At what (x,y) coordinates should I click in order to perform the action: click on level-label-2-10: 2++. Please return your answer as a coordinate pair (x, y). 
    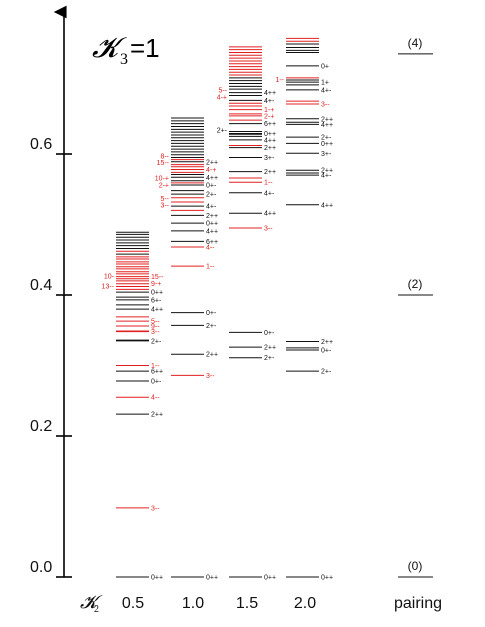
    Looking at the image, I should click on (270, 148).